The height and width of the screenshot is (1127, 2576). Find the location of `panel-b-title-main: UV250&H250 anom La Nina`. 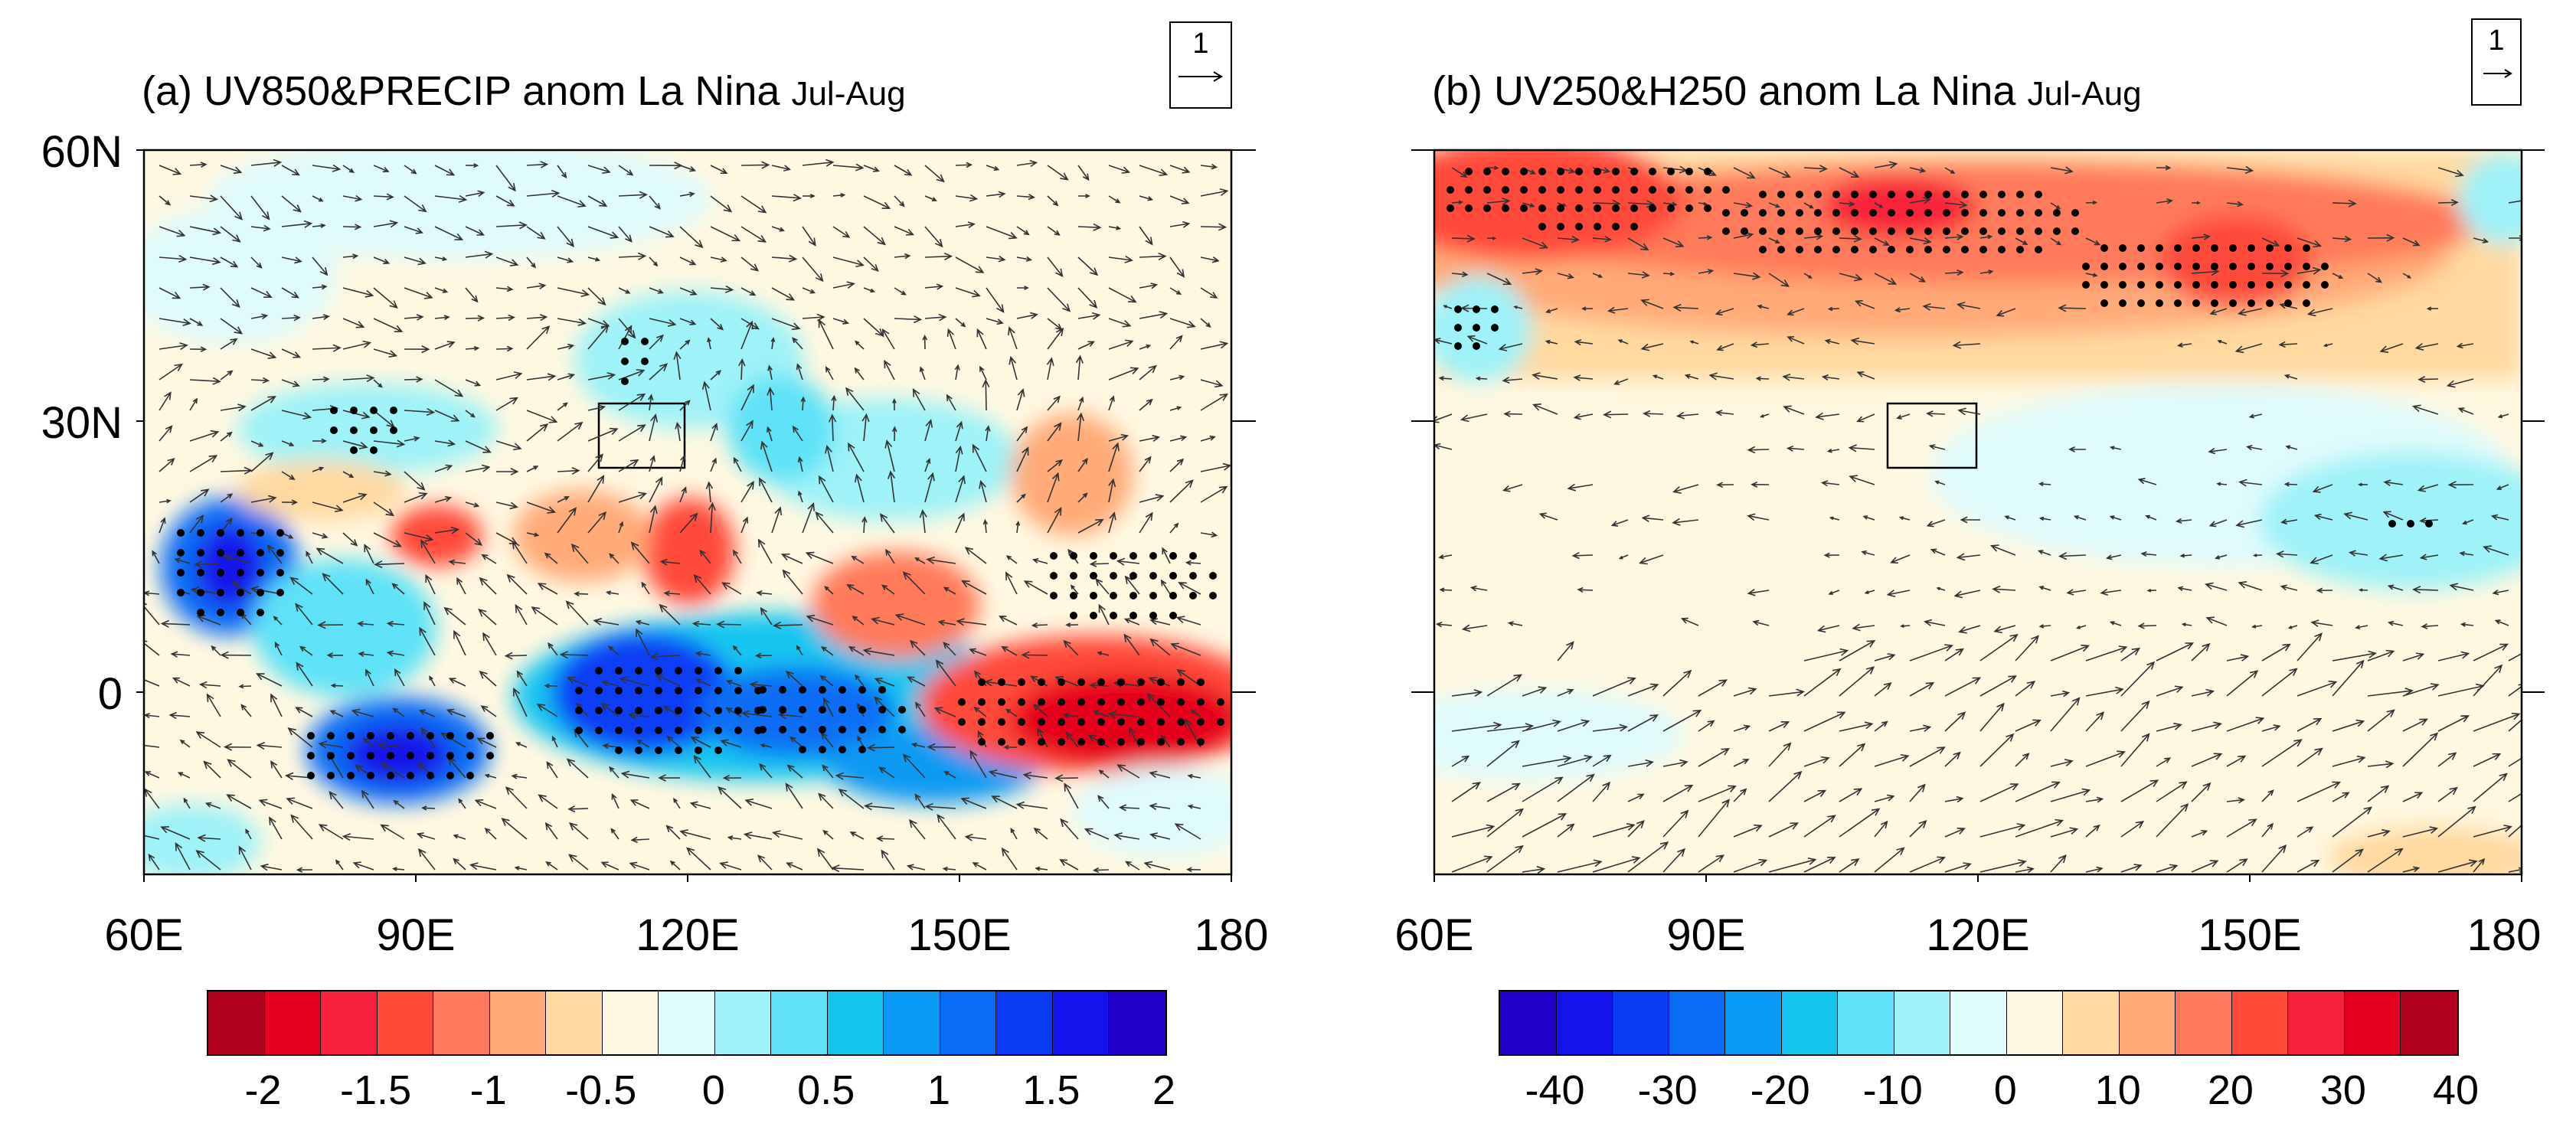

panel-b-title-main: UV250&H250 anom La Nina is located at coordinates (1755, 91).